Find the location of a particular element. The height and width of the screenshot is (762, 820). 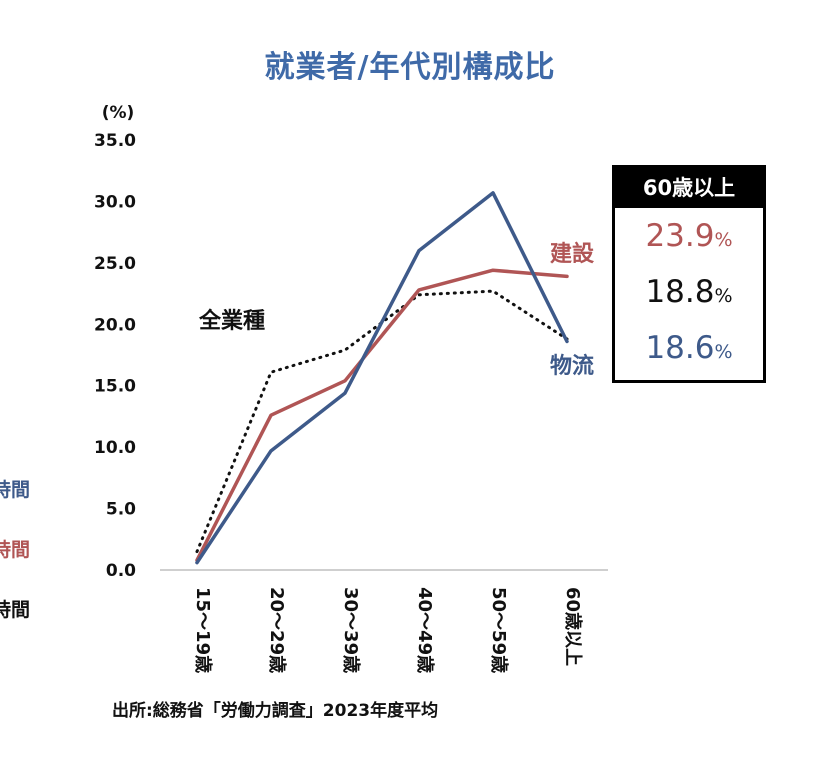

y-tick-label: 5.0 is located at coordinates (121, 510).